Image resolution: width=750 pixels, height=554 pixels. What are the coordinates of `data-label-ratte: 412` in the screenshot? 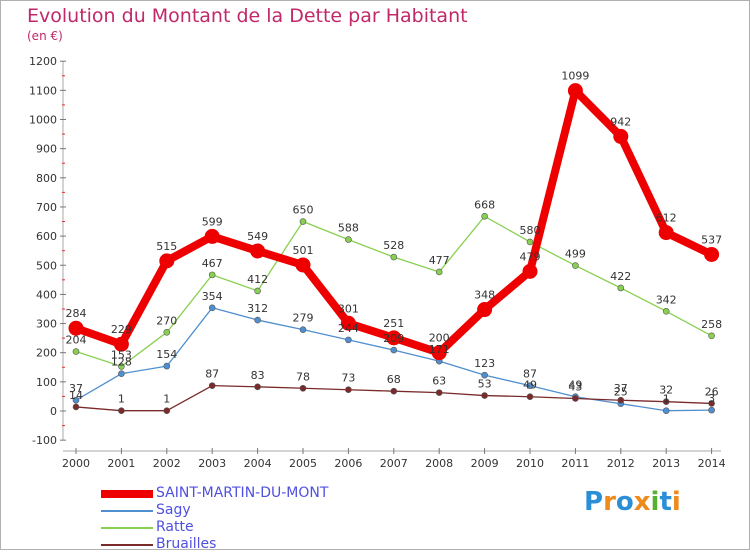 It's located at (257, 279).